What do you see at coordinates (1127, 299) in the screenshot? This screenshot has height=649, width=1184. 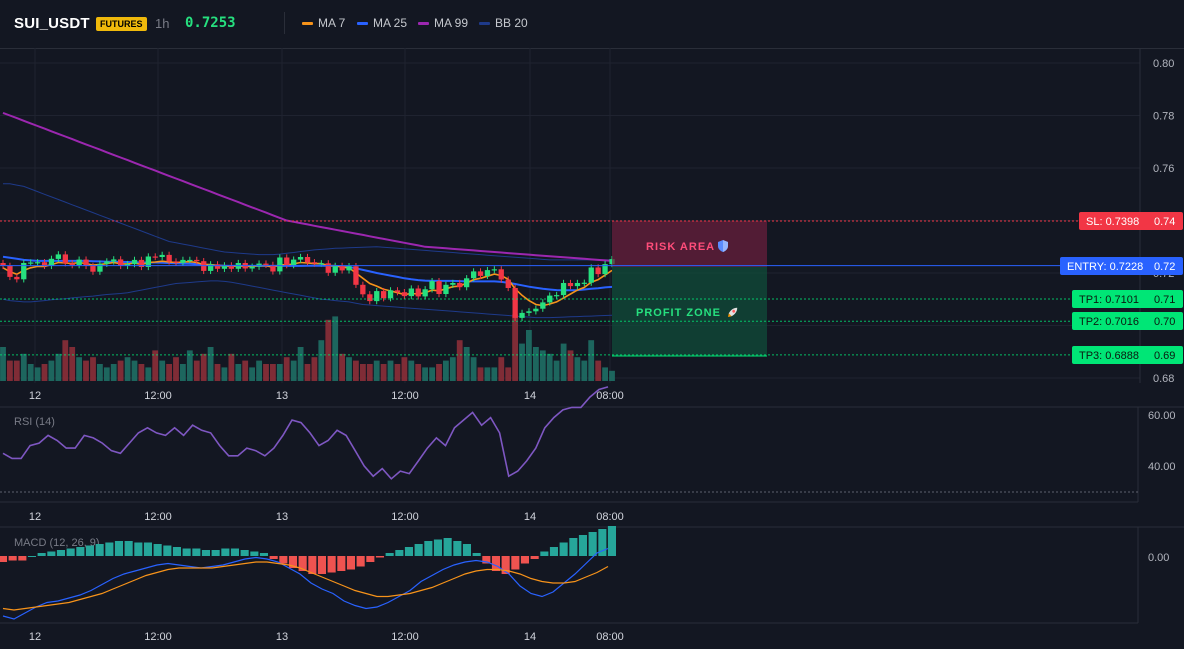 I see `tp1-badge: TP1: 0.7101 0.71` at bounding box center [1127, 299].